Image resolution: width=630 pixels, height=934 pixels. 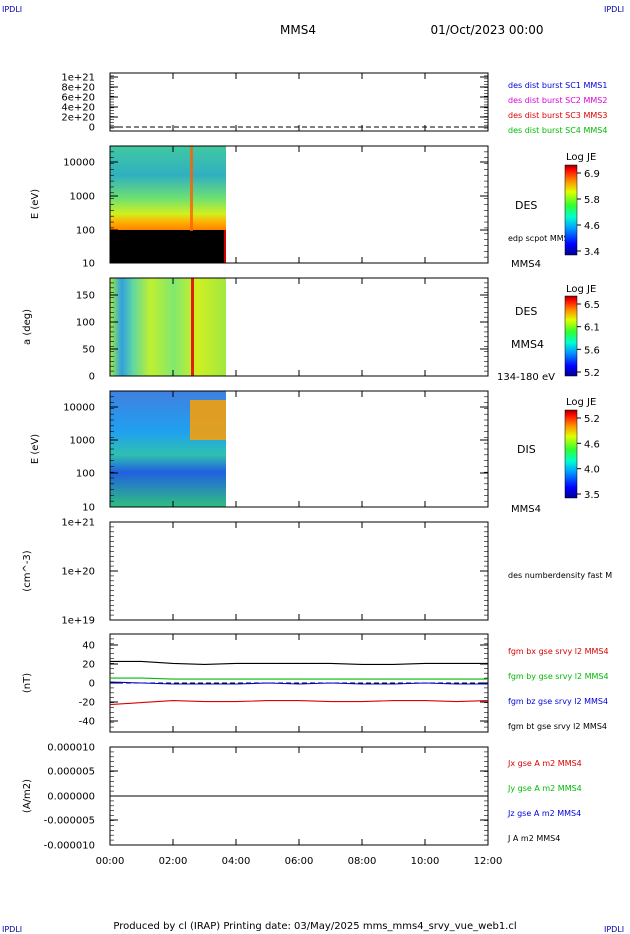 I want to click on des-energy-edge, so click(x=225, y=246).